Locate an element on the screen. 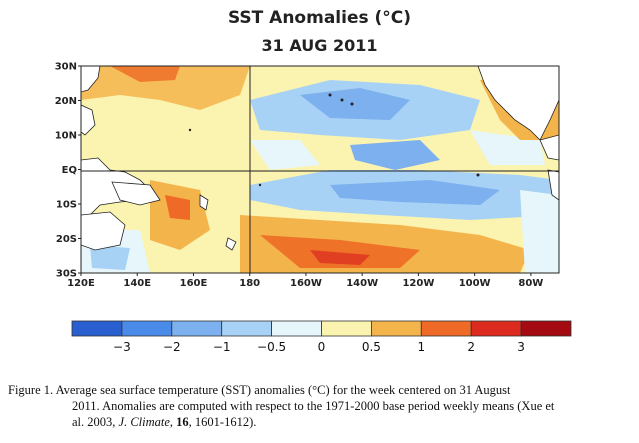 This screenshot has width=639, height=443. latitude-ticks: 30N 20N 10N EQ 10S 20S 30S is located at coordinates (68, 171).